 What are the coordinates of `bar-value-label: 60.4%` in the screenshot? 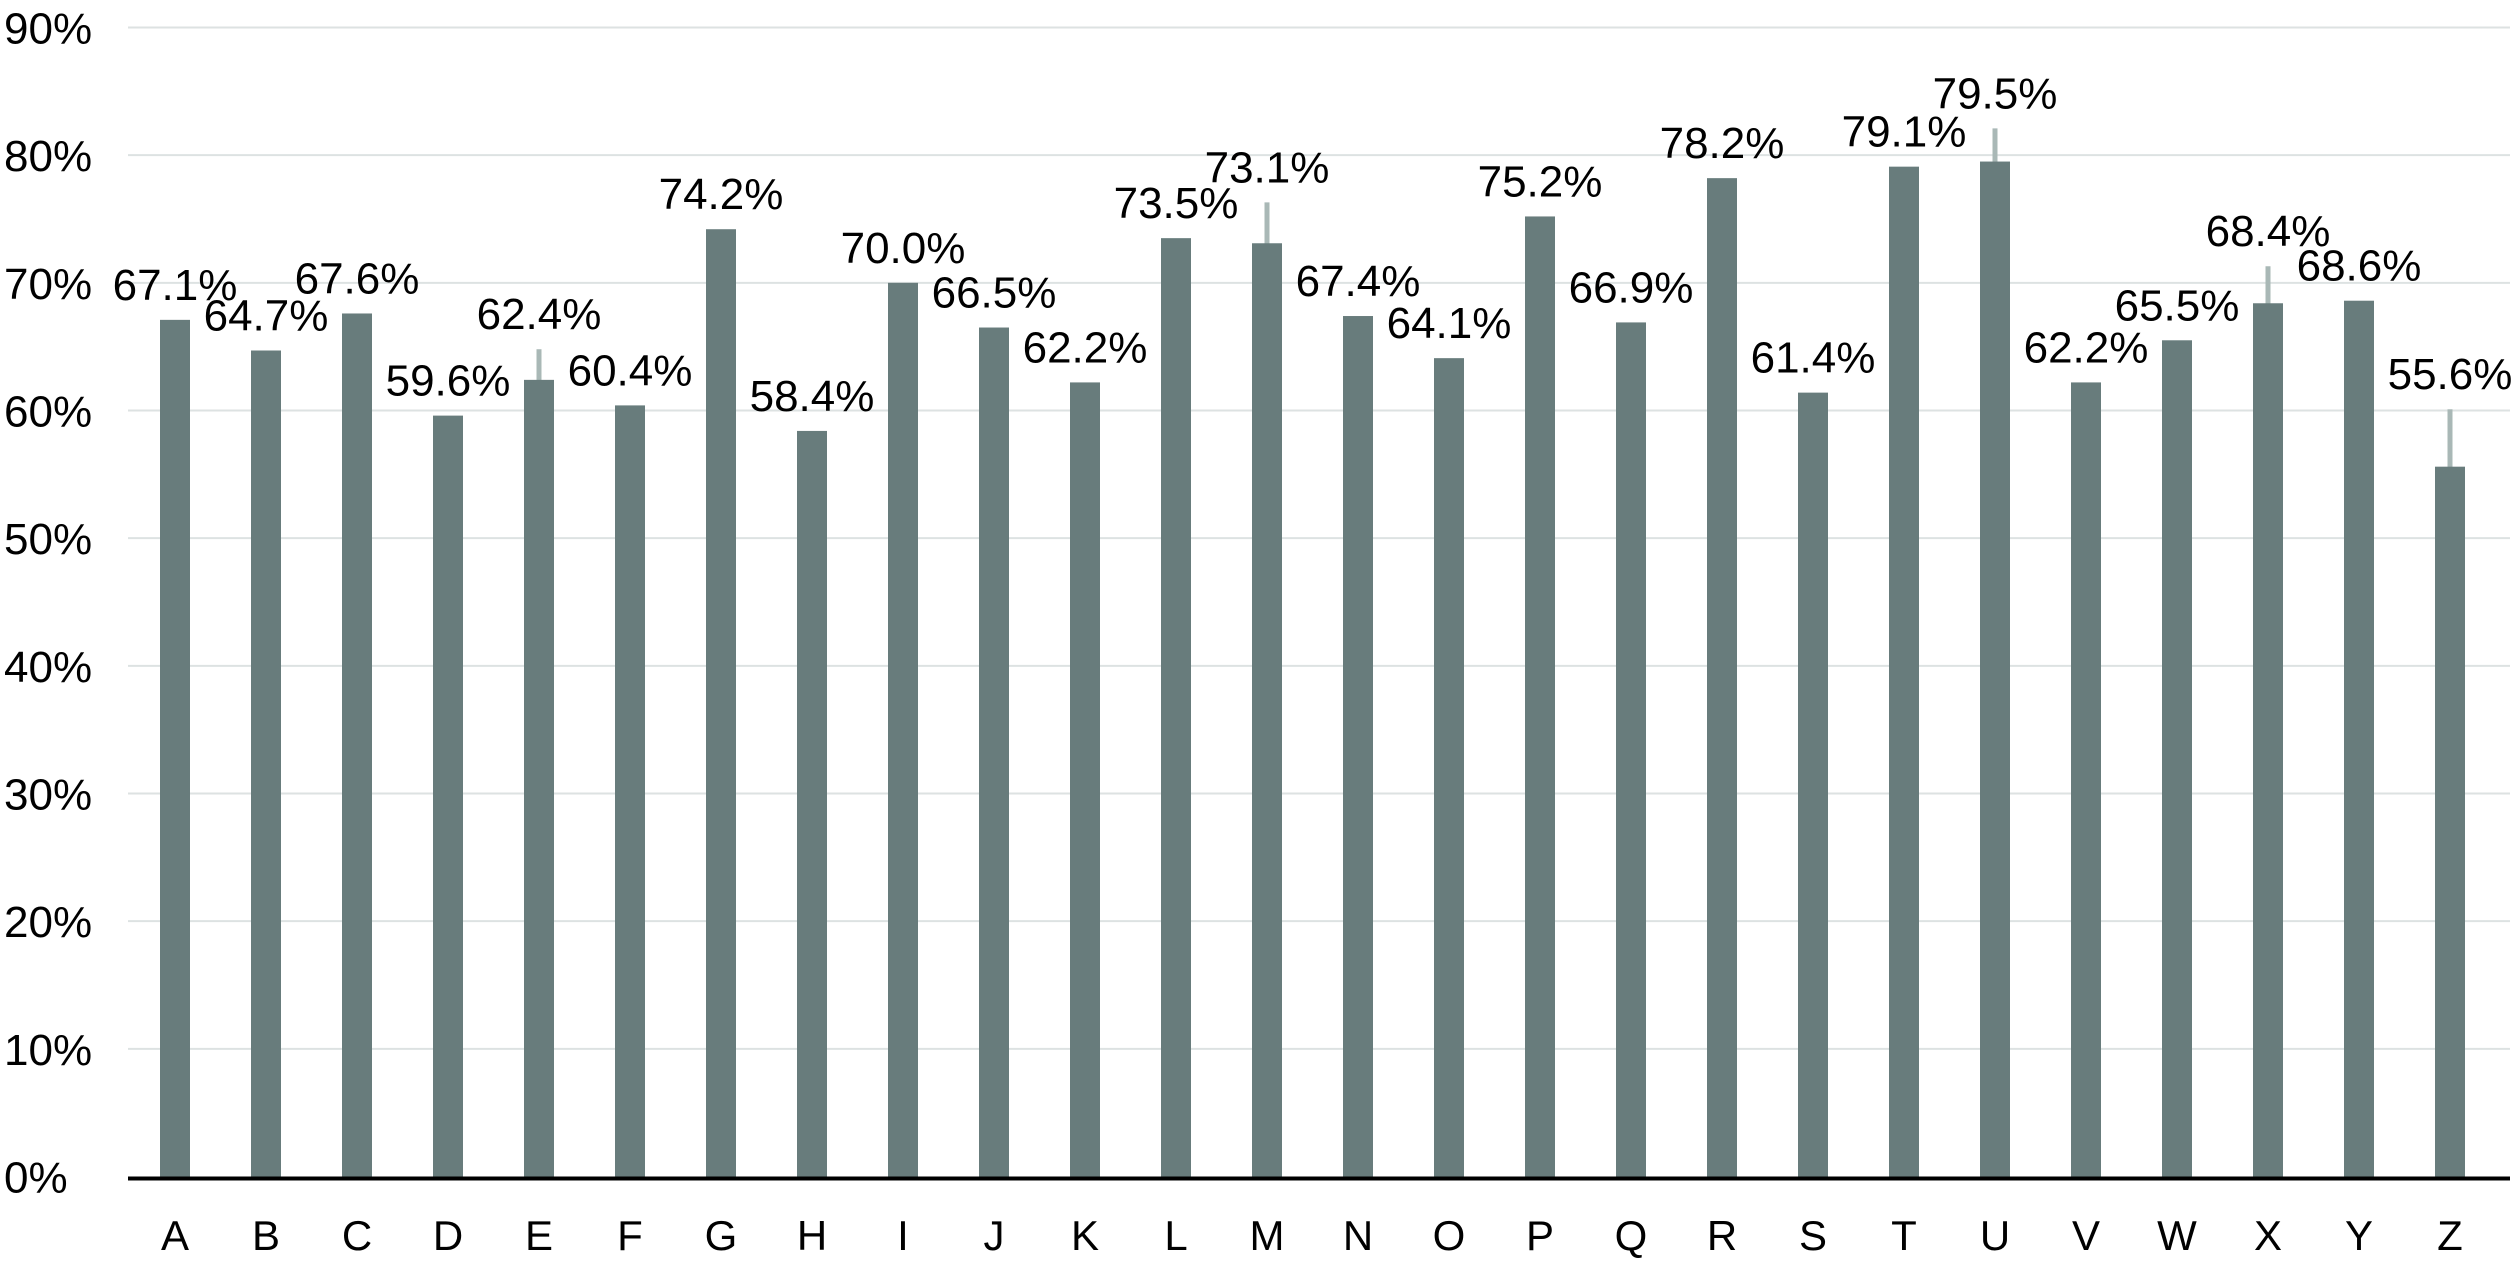 It's located at (630, 370).